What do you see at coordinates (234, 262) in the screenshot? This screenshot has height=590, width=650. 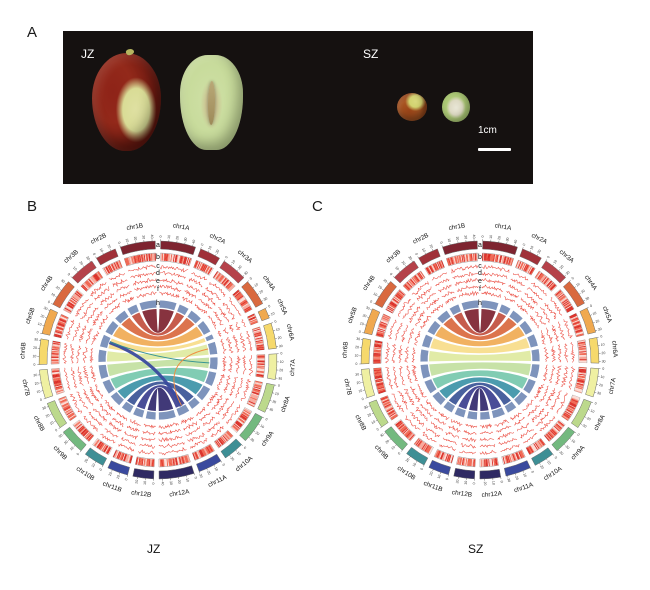 I see `axis-tick-label: 10` at bounding box center [234, 262].